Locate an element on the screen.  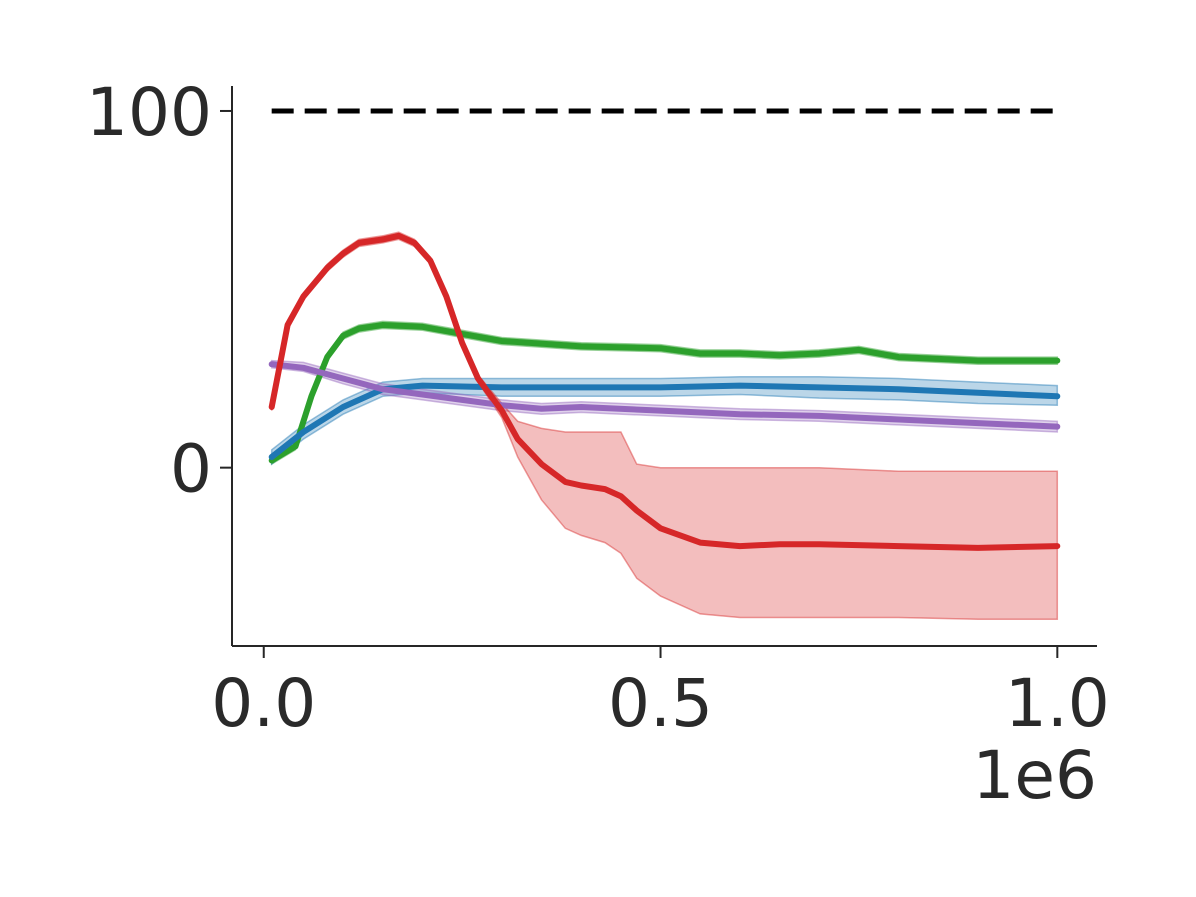
x-tick-label: 1.0 is located at coordinates (1057, 703).